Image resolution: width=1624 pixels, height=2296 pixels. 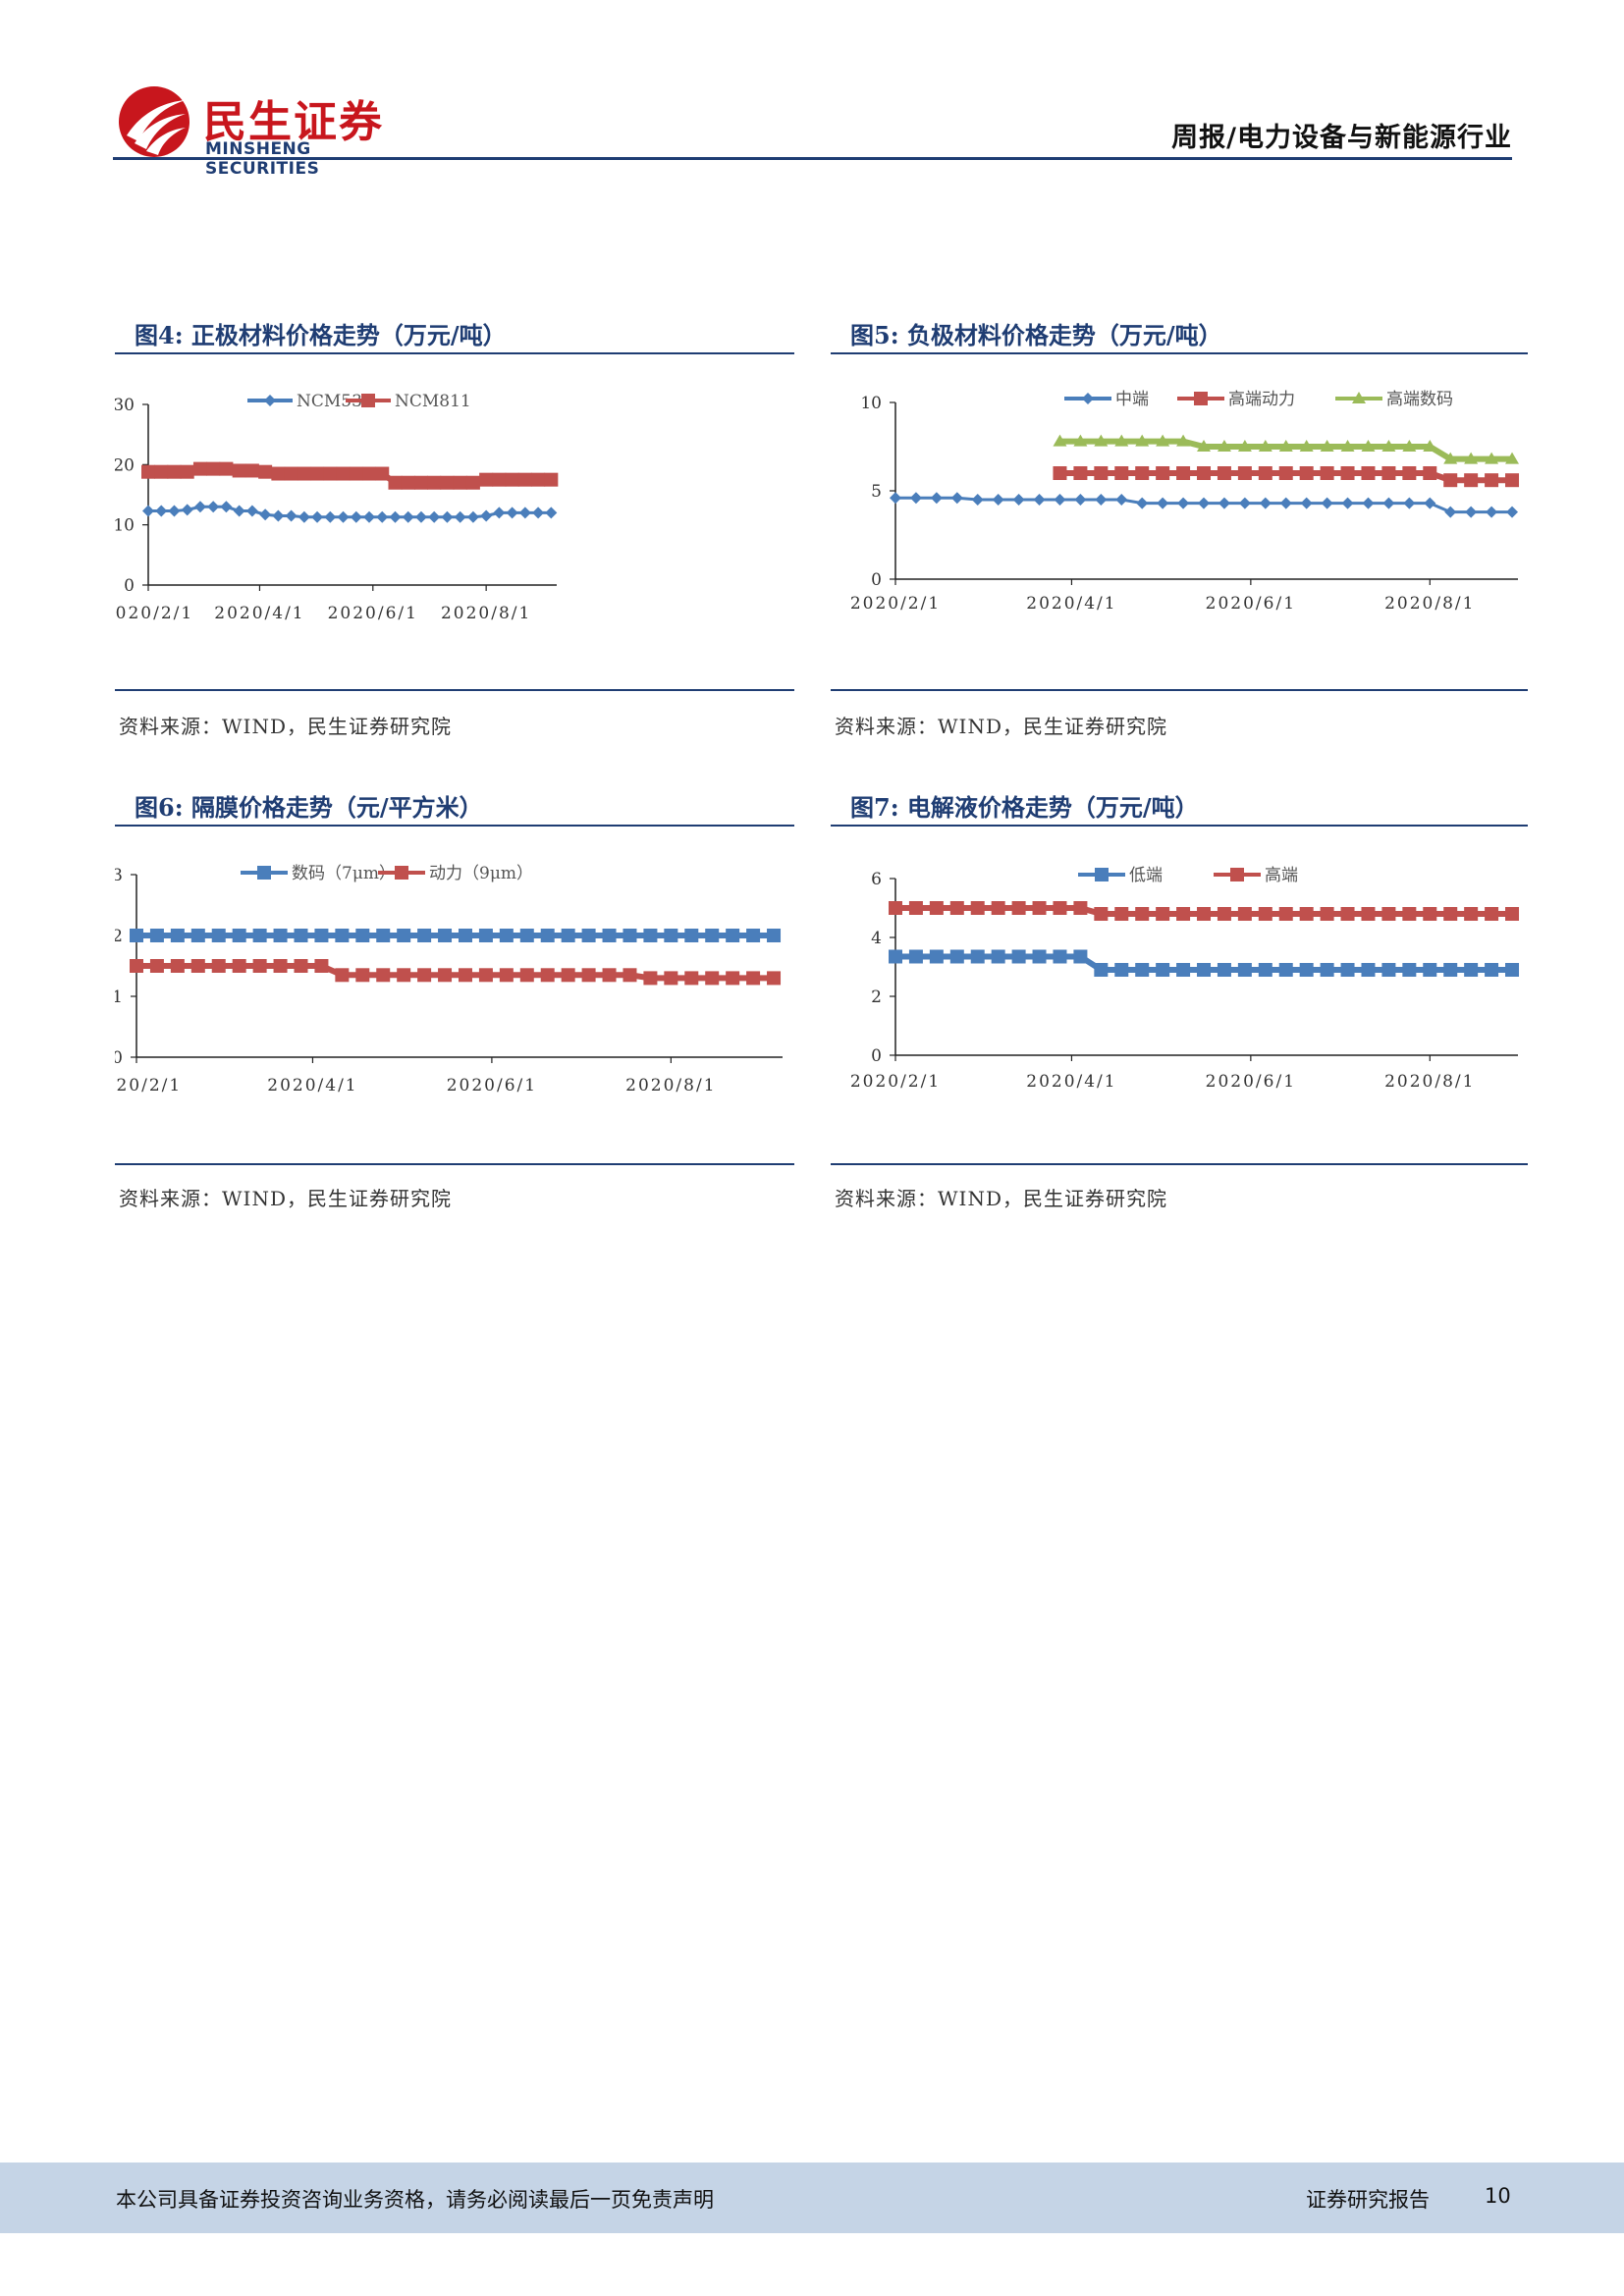 What do you see at coordinates (876, 938) in the screenshot?
I see `y-tick-label: 4` at bounding box center [876, 938].